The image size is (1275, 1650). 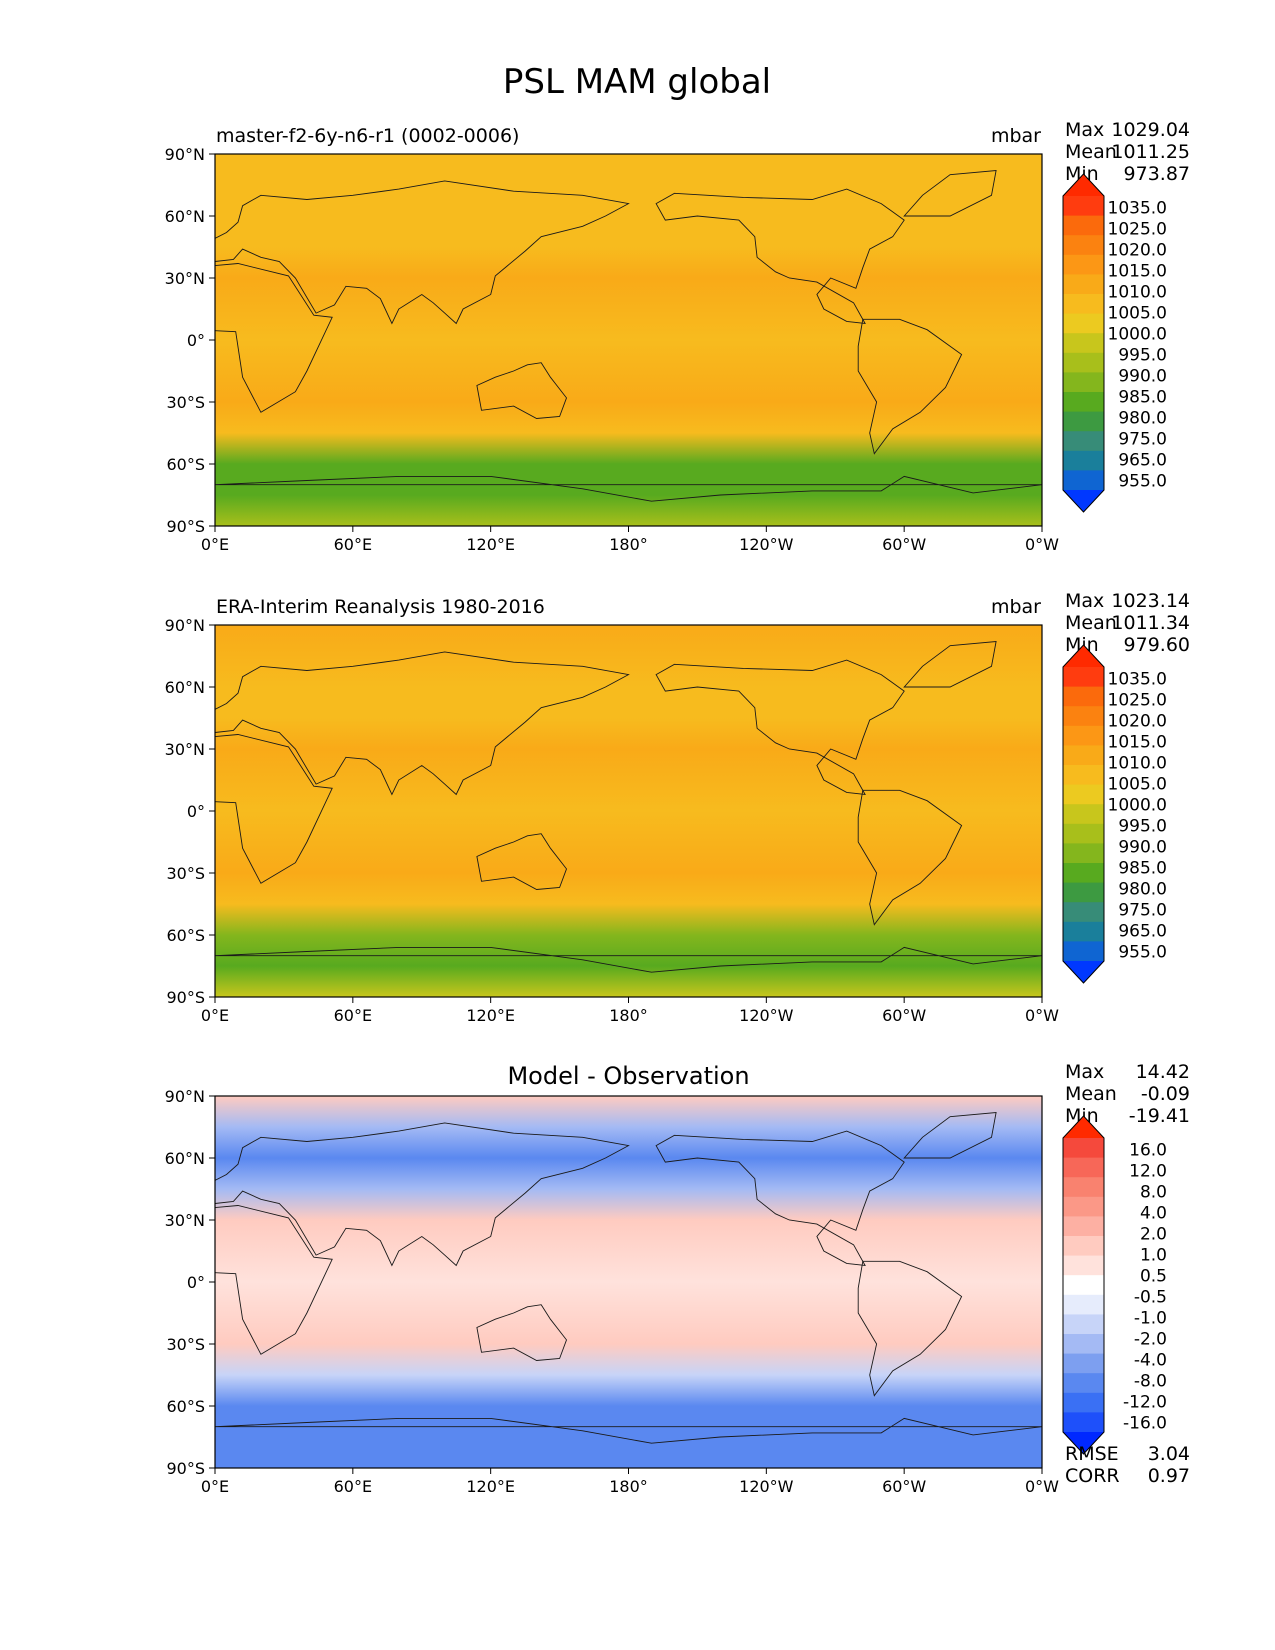 What do you see at coordinates (490, 544) in the screenshot?
I see `lon-label: 120°E` at bounding box center [490, 544].